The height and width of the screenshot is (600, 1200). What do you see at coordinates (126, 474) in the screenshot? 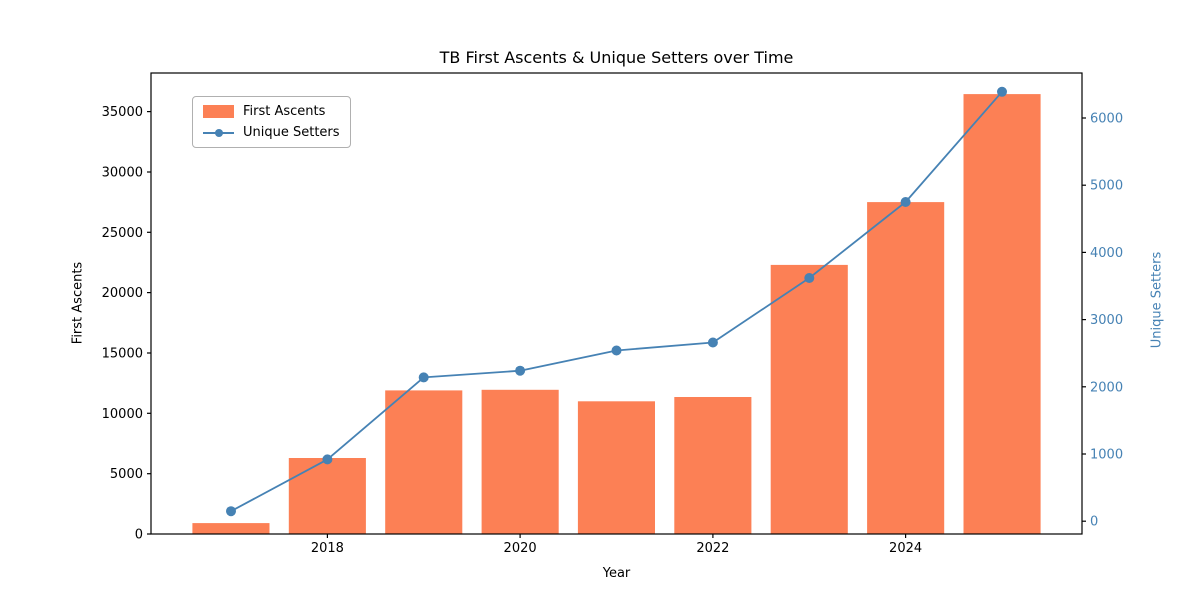
I see `left-y-tick-label: 5000` at bounding box center [126, 474].